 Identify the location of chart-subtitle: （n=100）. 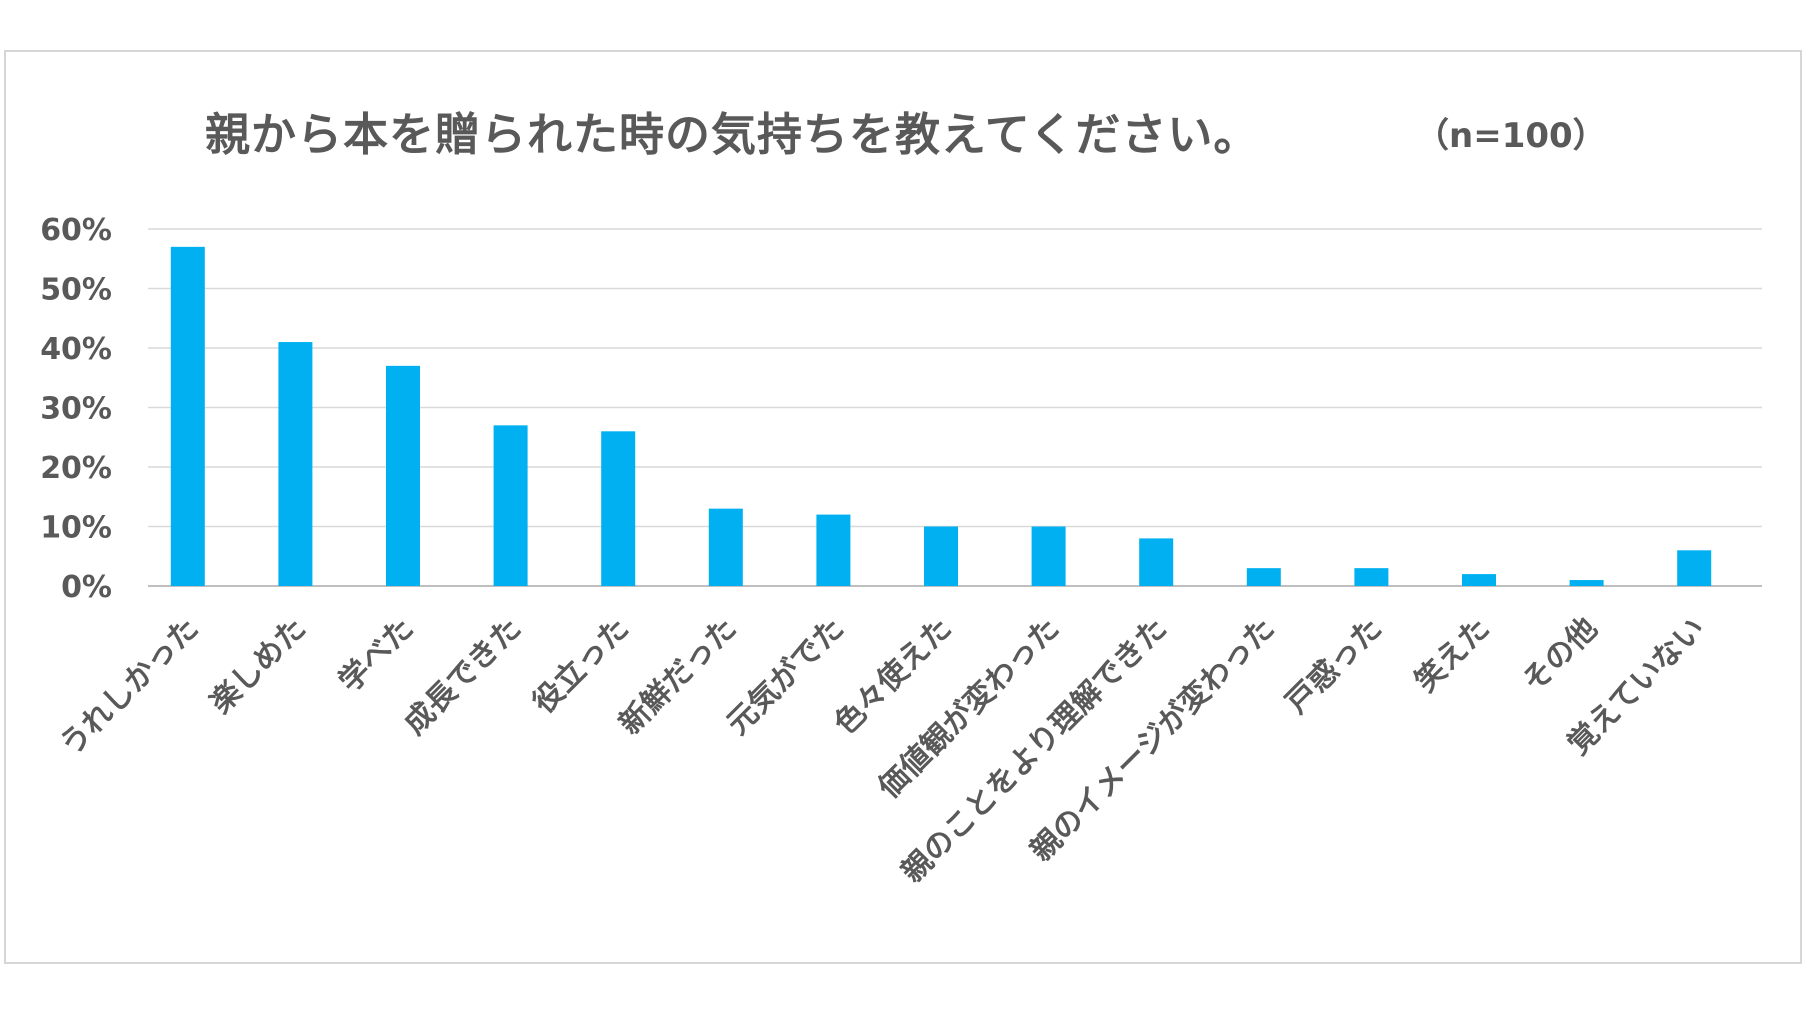
(1511, 136).